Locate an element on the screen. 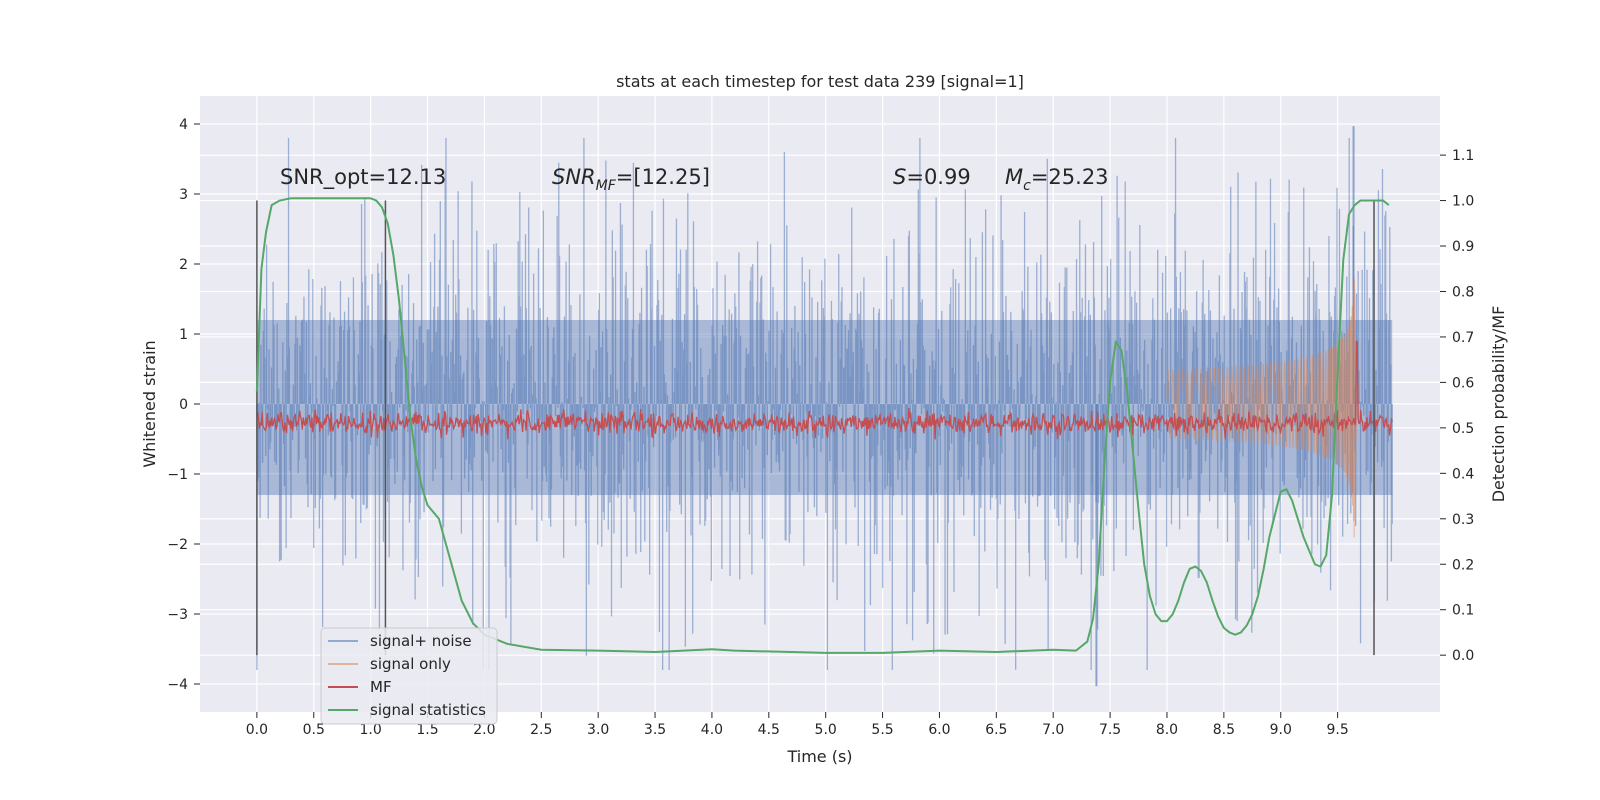 The width and height of the screenshot is (1600, 800). x-tick-label-12: 6.0 is located at coordinates (939, 730).